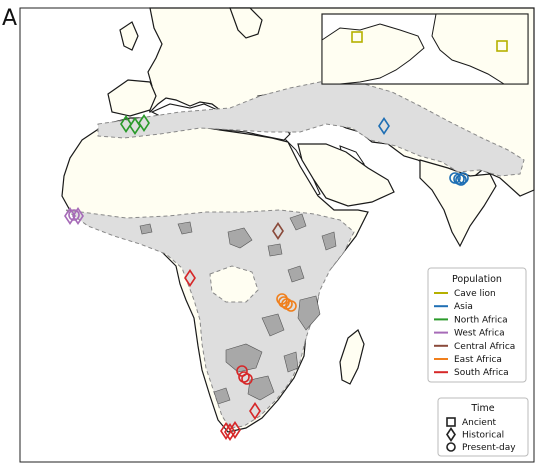 The image size is (537, 468). Describe the element at coordinates (451, 447) in the screenshot. I see `legend-circle-icon` at that location.